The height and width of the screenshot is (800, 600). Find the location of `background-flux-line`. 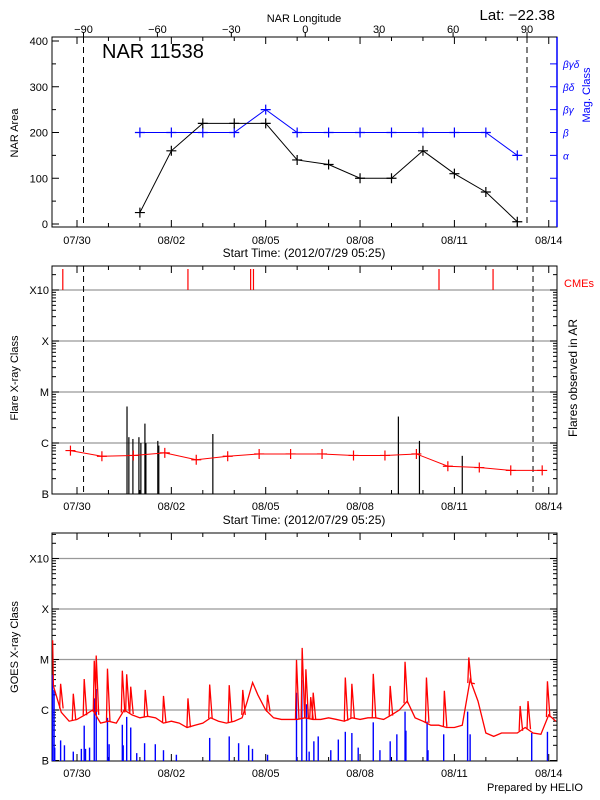

background-flux-line is located at coordinates (306, 460).